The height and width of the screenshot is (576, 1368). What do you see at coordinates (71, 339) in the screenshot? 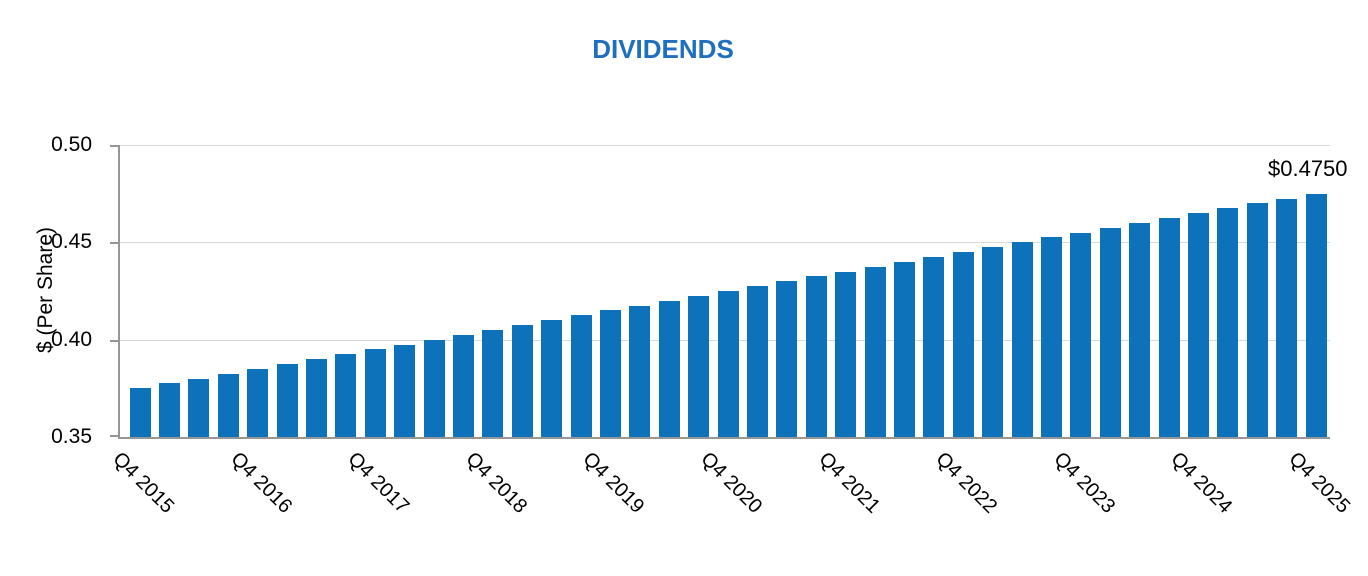
I see `y-tick-label: 0.40` at bounding box center [71, 339].